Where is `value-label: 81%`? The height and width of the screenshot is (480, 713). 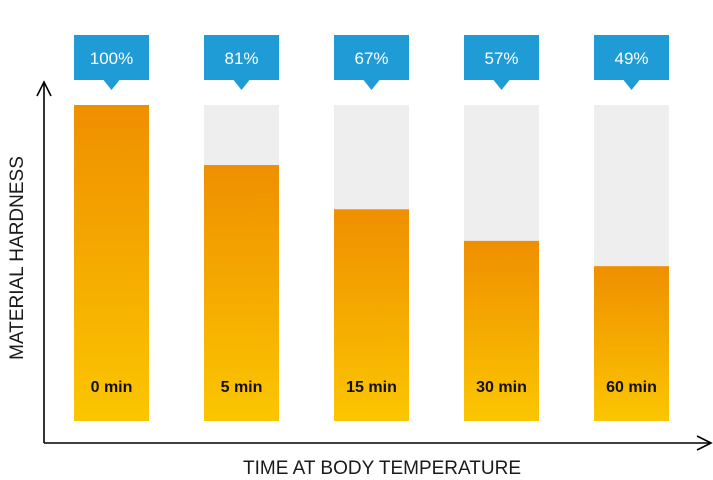
value-label: 81% is located at coordinates (241, 58).